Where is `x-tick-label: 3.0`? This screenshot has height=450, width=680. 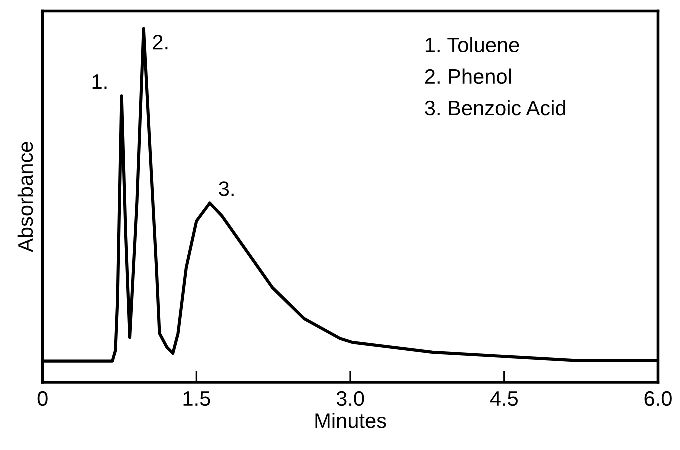
x-tick-label: 3.0 is located at coordinates (350, 398).